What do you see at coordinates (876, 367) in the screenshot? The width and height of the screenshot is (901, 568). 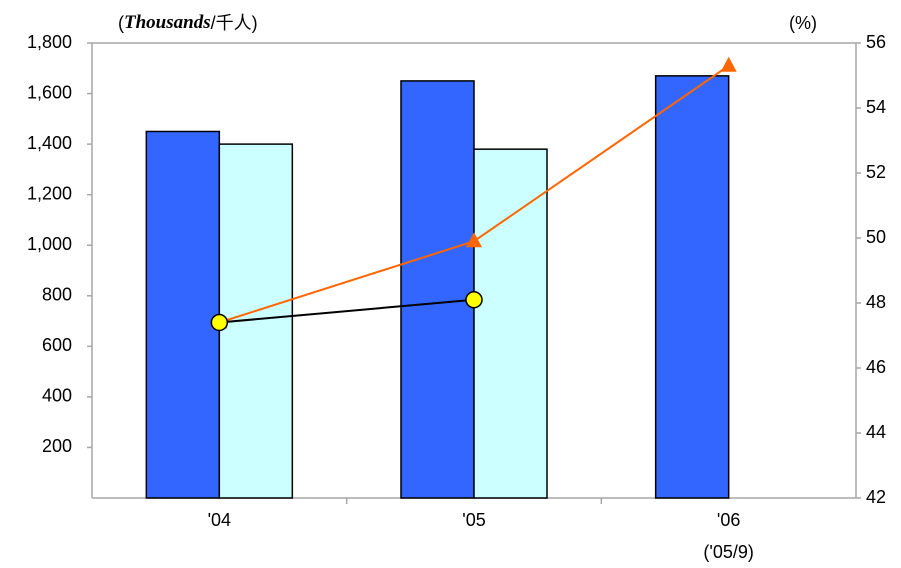 I see `y2-tick-label: 46` at bounding box center [876, 367].